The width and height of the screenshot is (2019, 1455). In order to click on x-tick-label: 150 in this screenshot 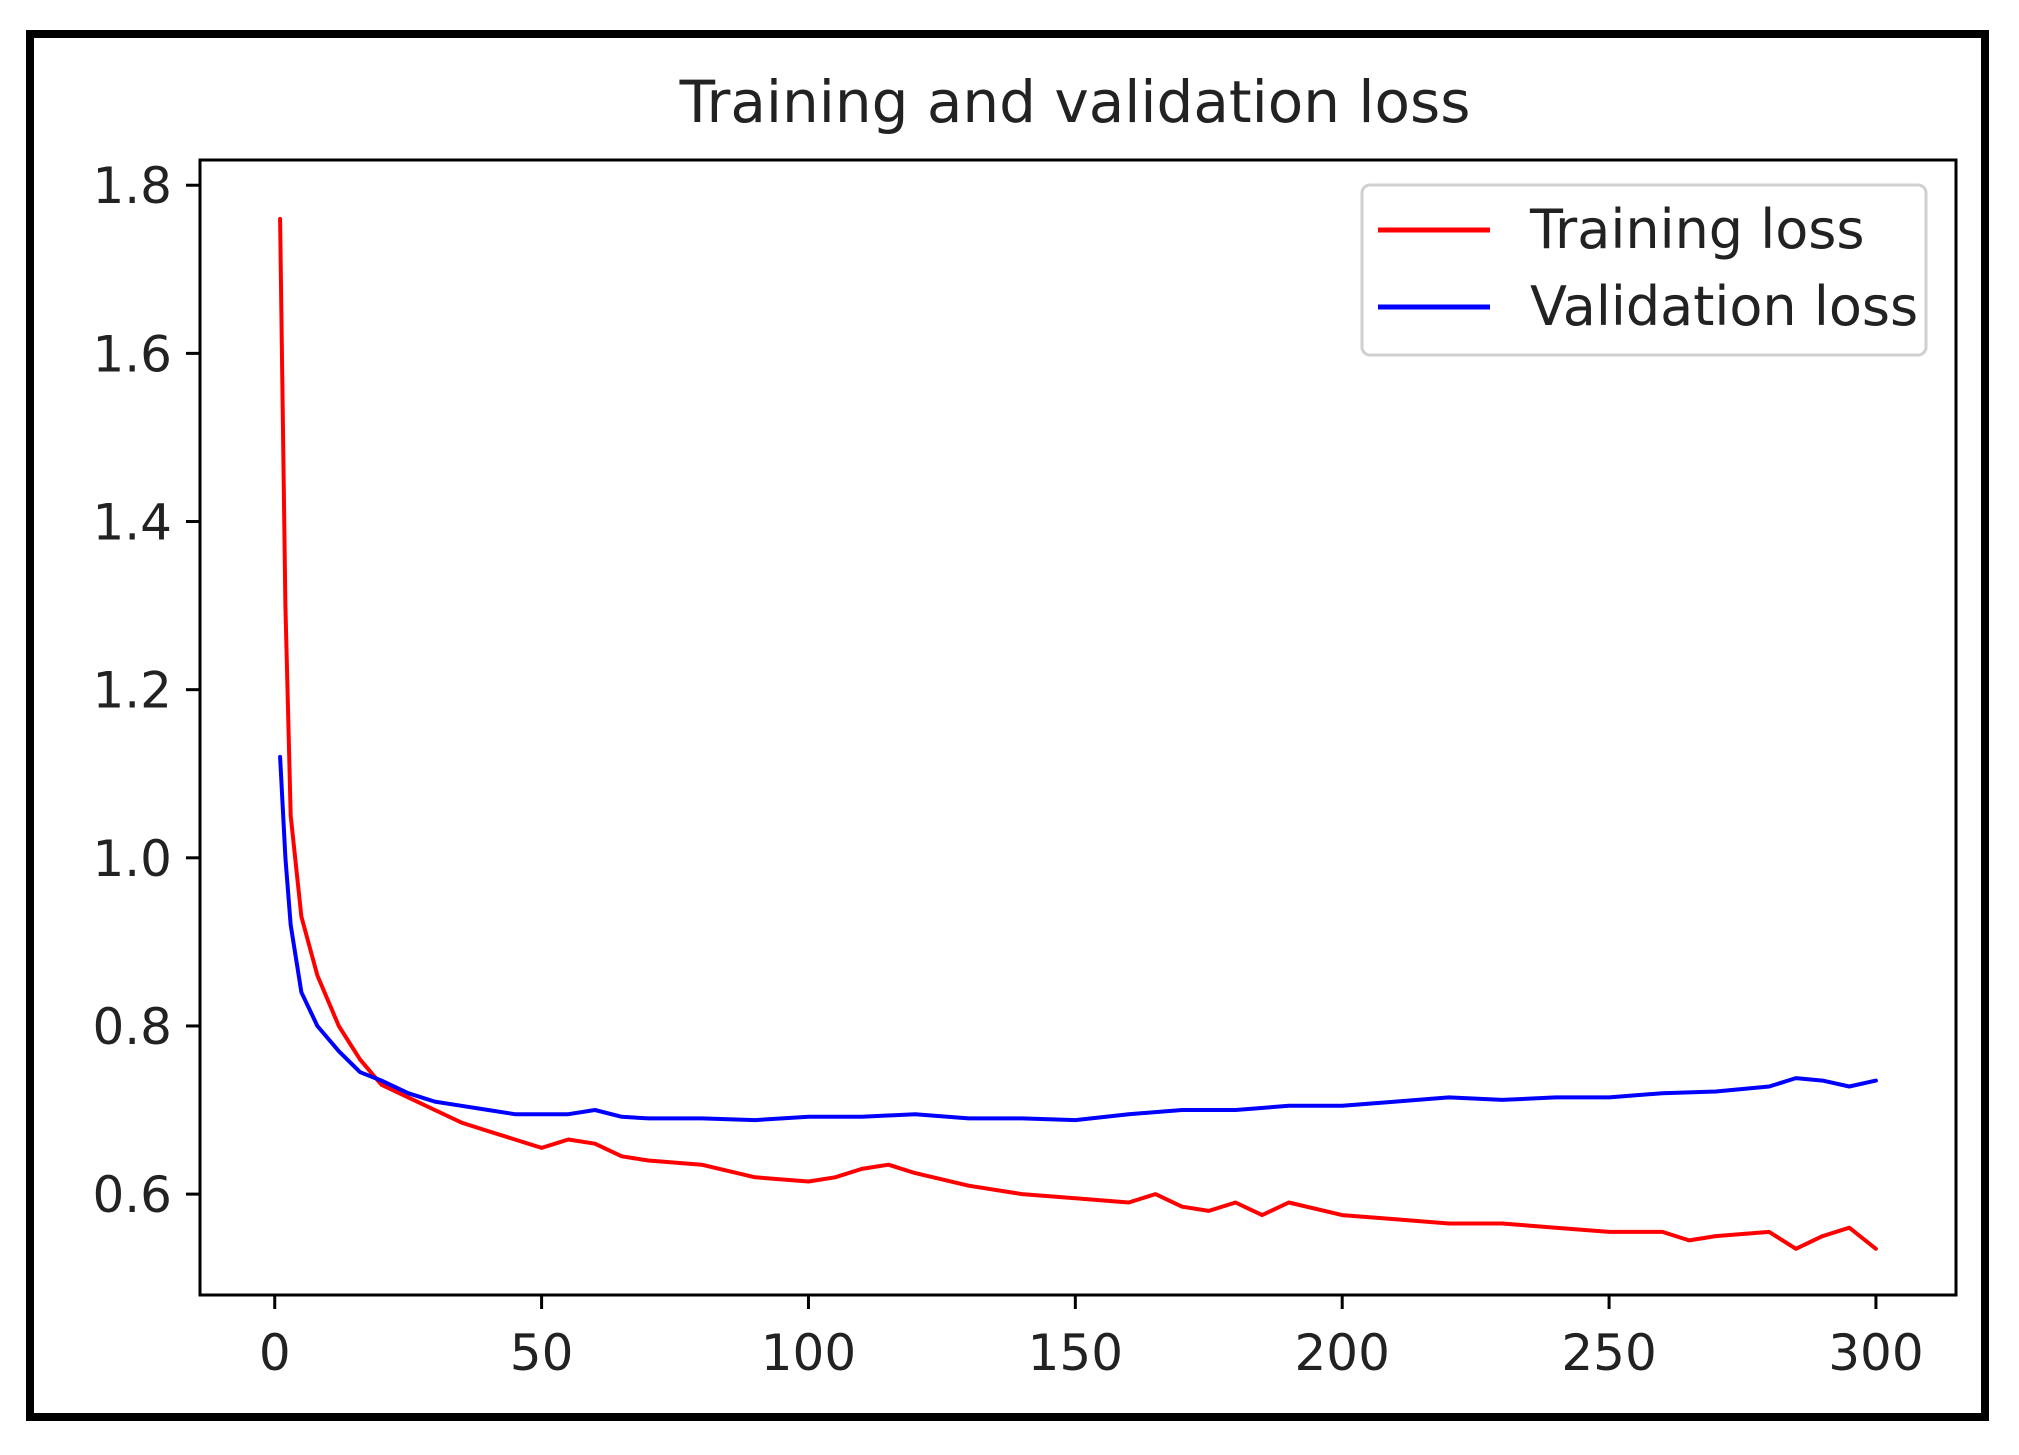, I will do `click(1075, 1353)`.